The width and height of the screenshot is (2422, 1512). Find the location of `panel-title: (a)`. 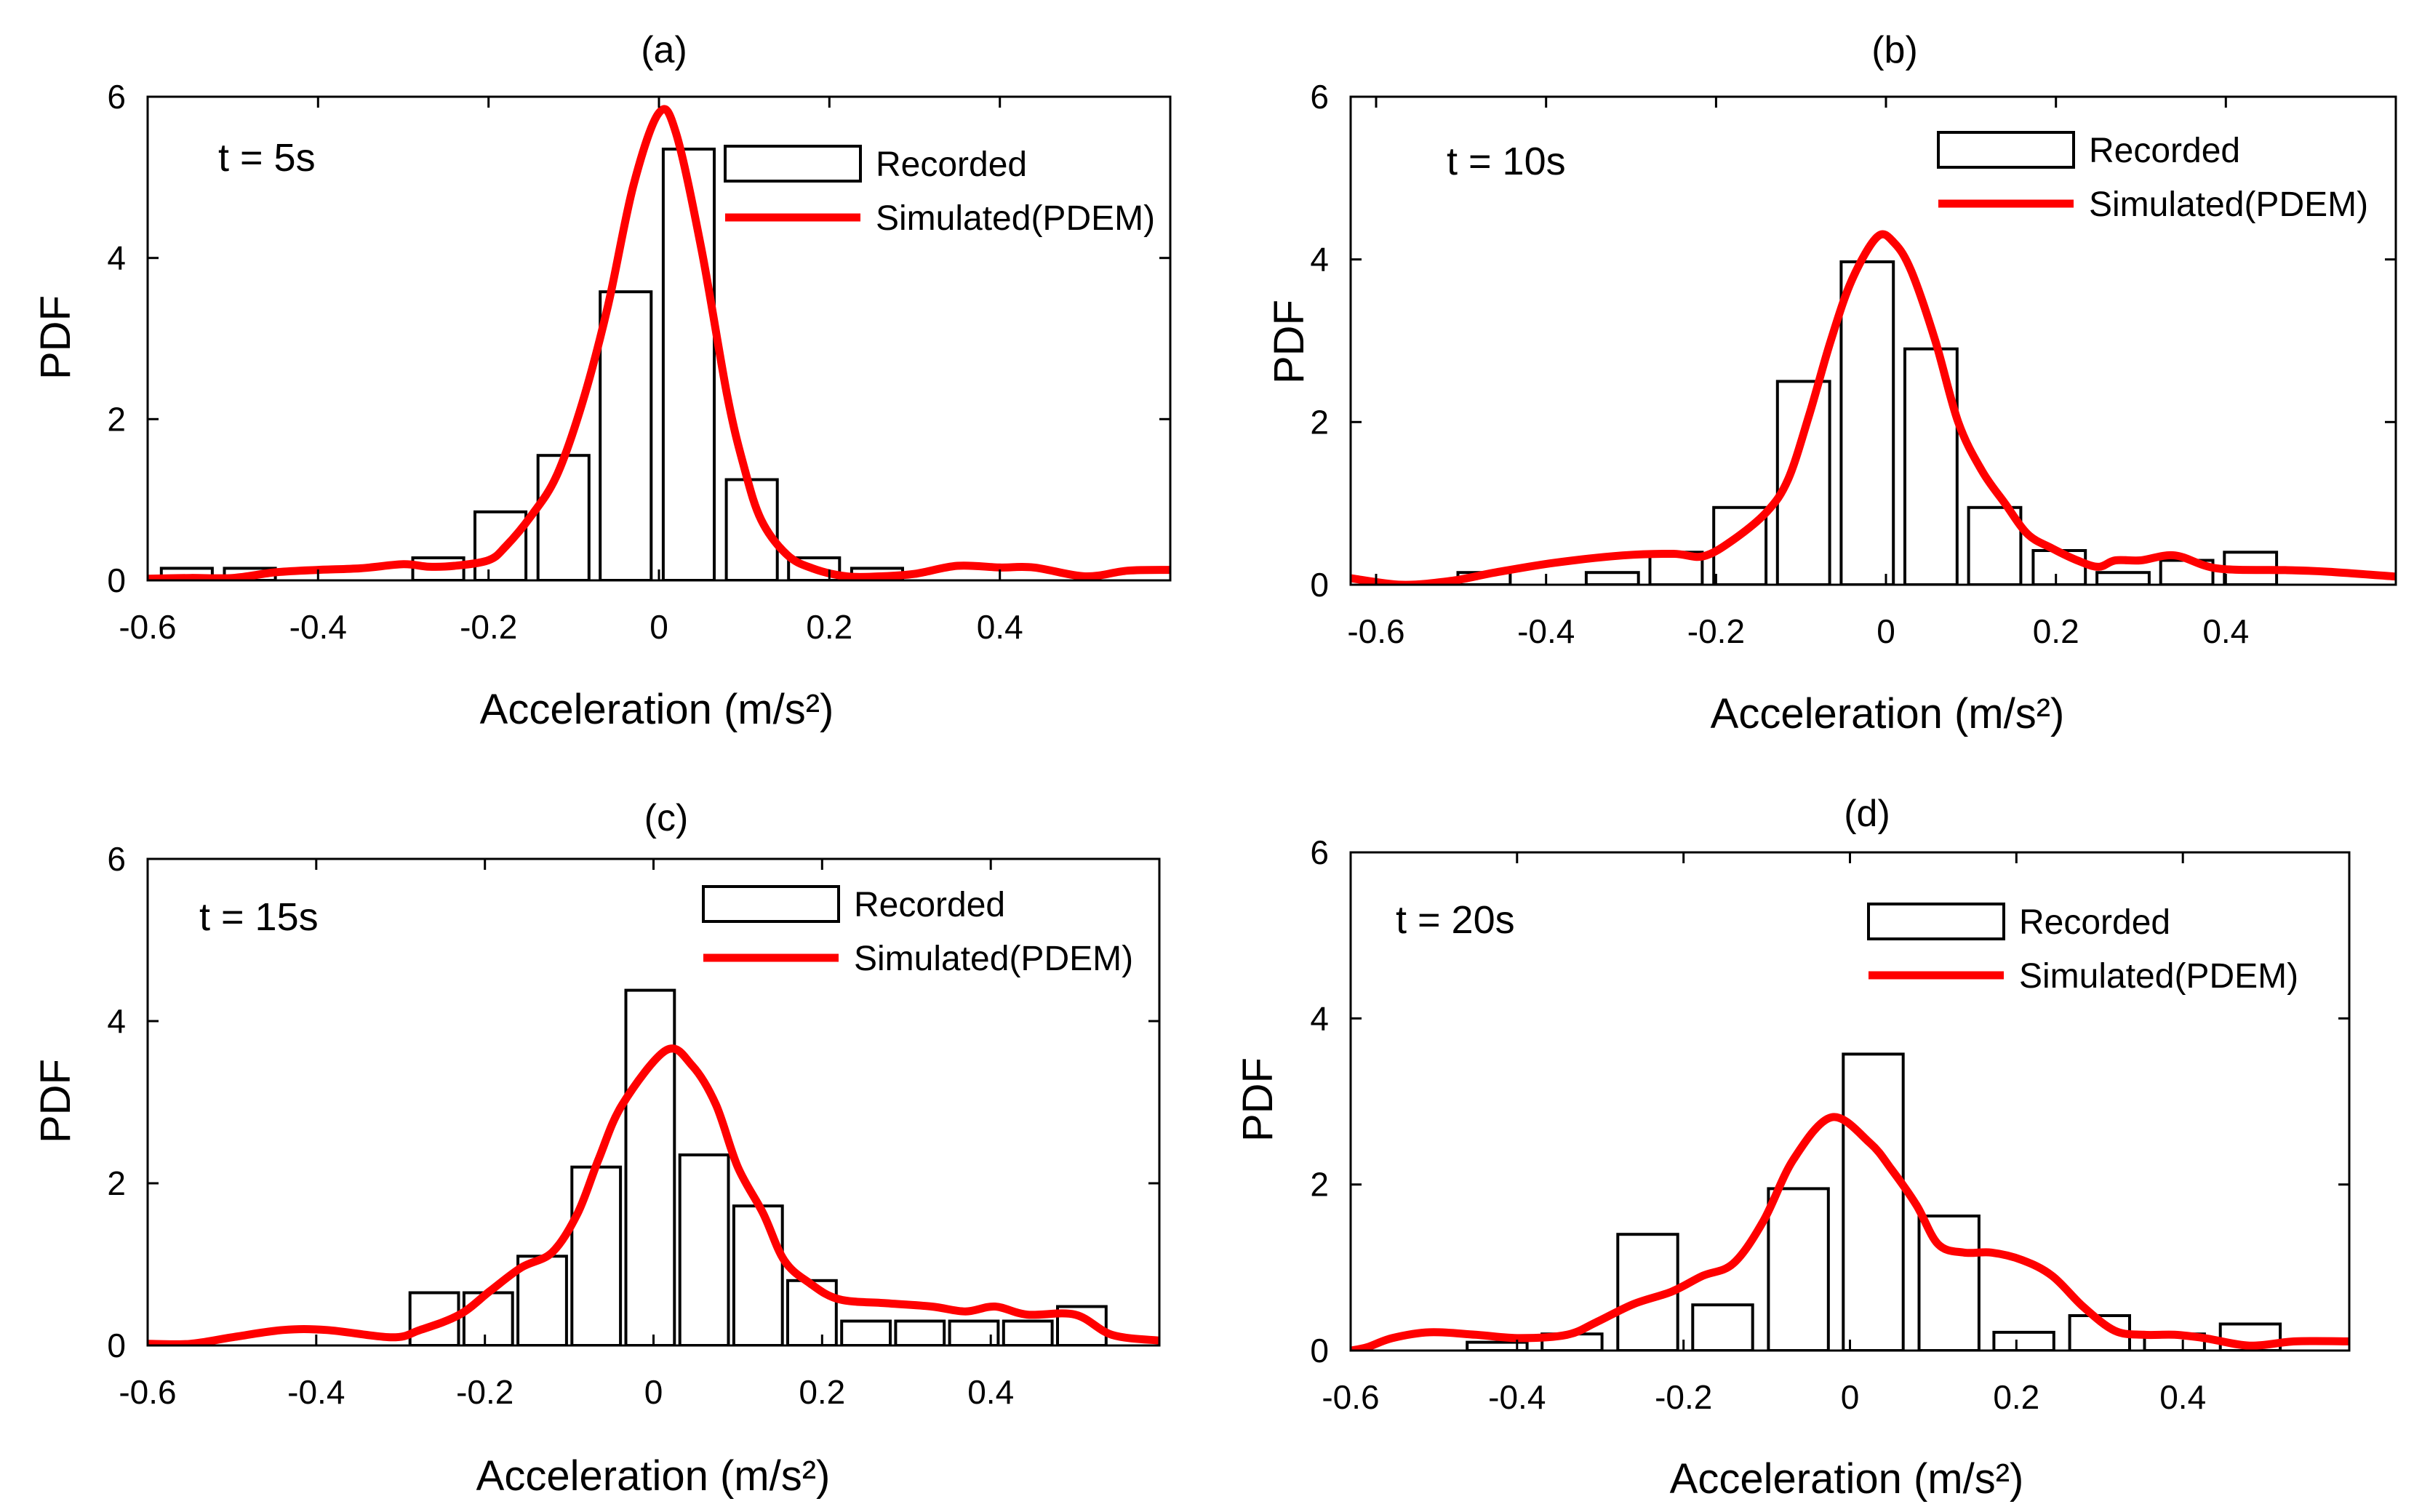

panel-title: (a) is located at coordinates (664, 50).